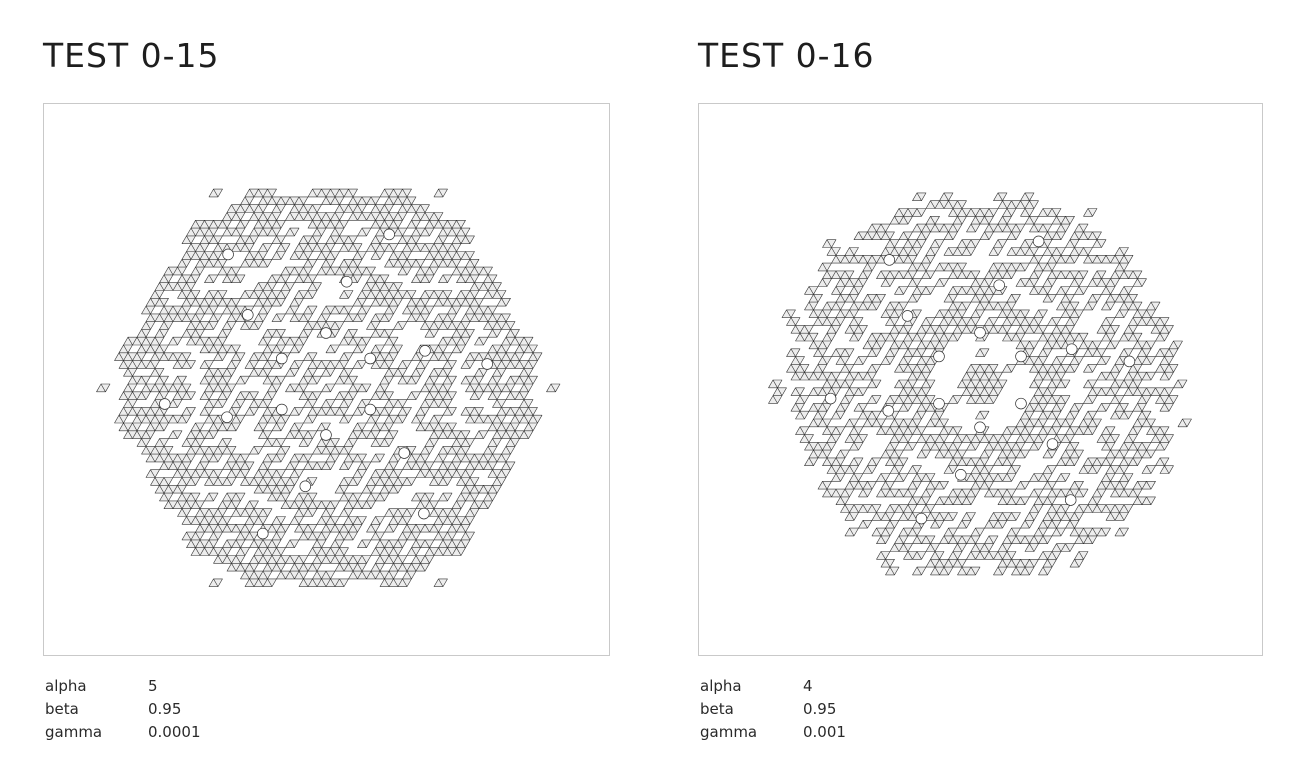 Image resolution: width=1305 pixels, height=773 pixels. Describe the element at coordinates (174, 732) in the screenshot. I see `param-value: 0.0001` at that location.